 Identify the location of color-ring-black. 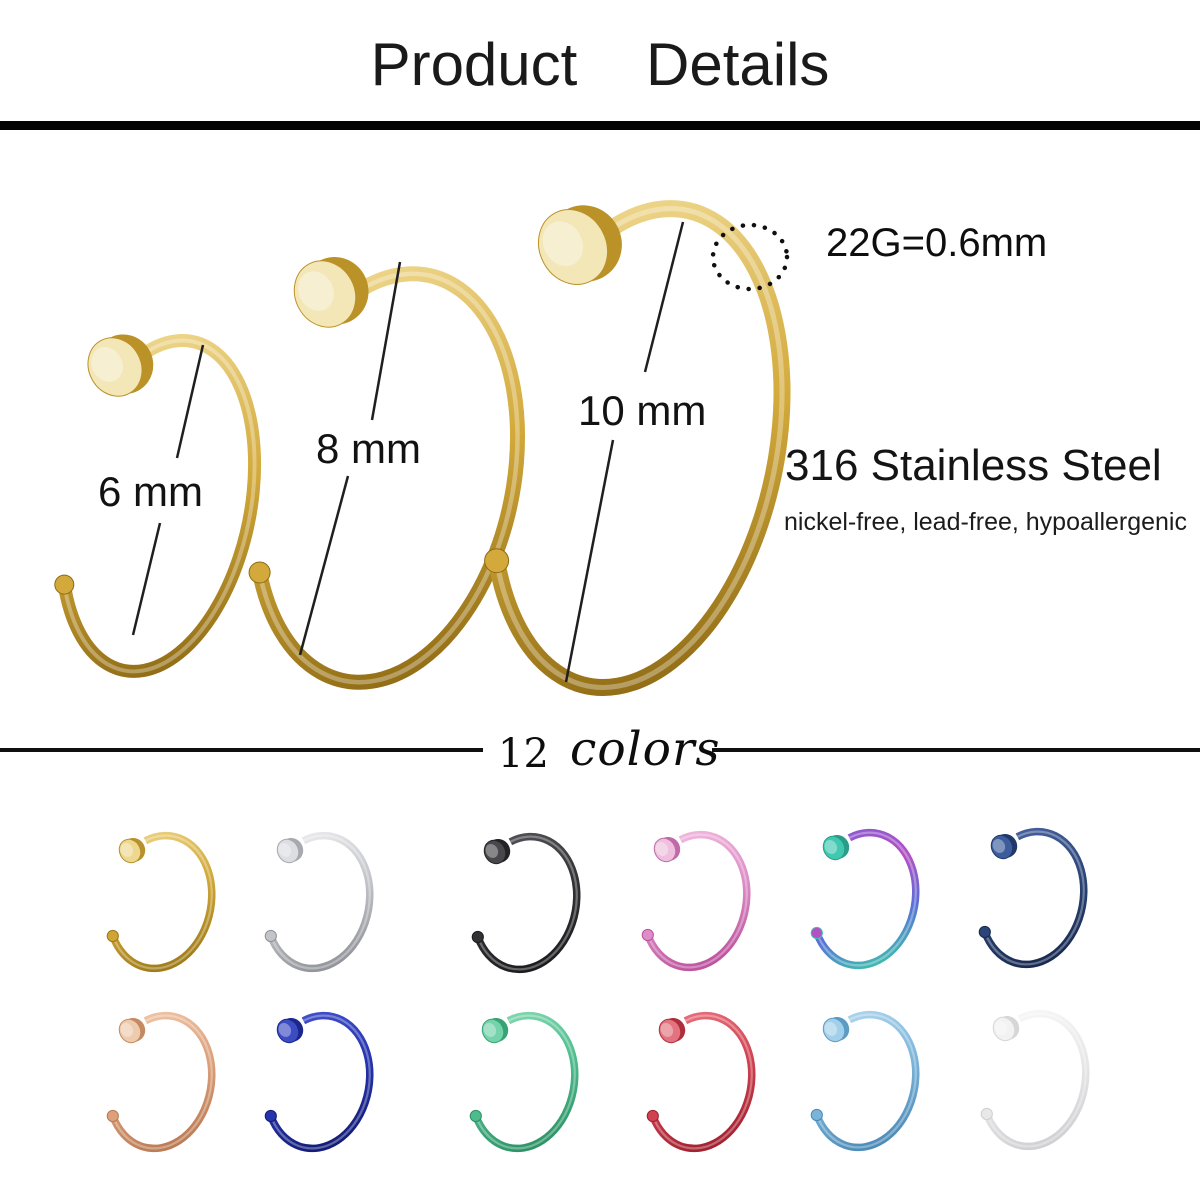
(526, 903).